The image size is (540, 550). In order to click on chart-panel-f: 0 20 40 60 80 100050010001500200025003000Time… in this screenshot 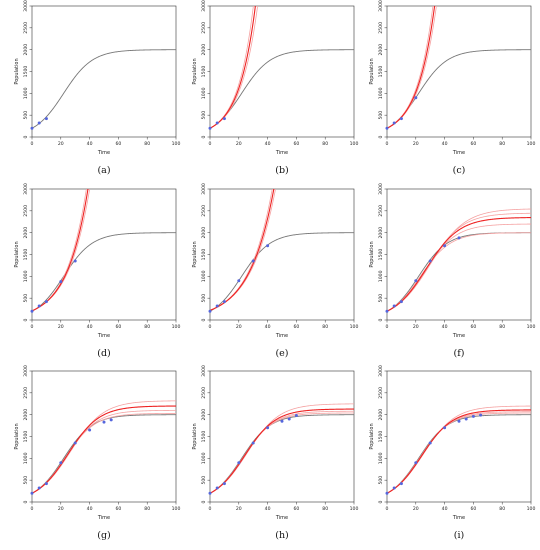, I will do `click(452, 271)`.